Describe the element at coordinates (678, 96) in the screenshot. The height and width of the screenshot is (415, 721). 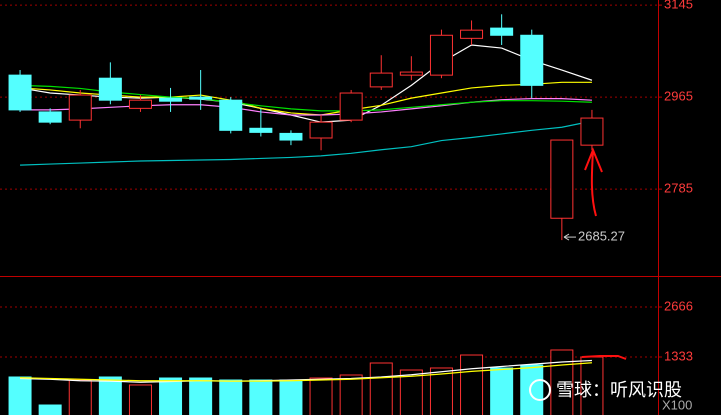
I see `y-tick-label: 2965` at that location.